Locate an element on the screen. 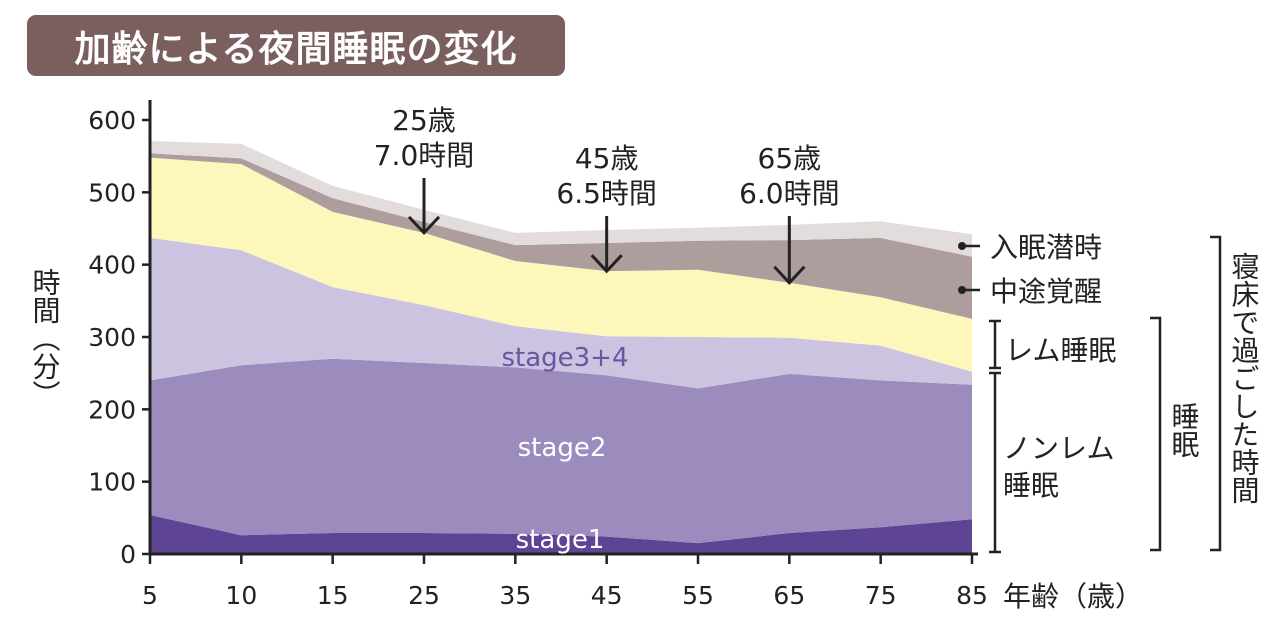 Image resolution: width=1279 pixels, height=619 pixels. x-tick-label: 85 is located at coordinates (972, 595).